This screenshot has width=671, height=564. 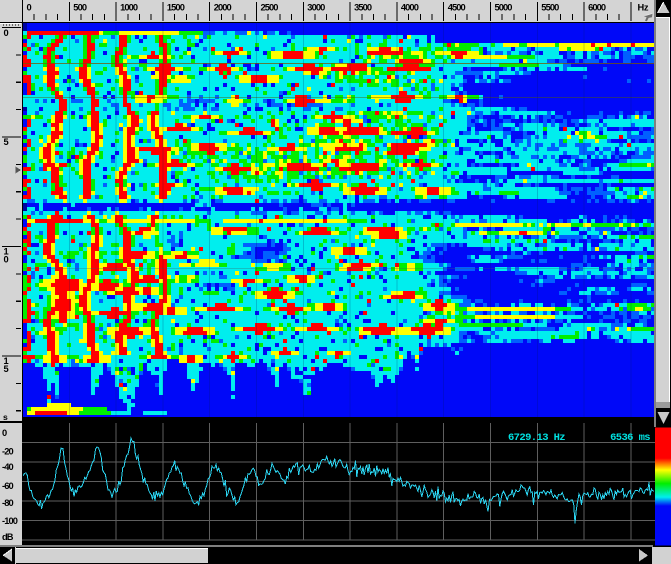 I want to click on svg-text: 1000, so click(x=129, y=7).